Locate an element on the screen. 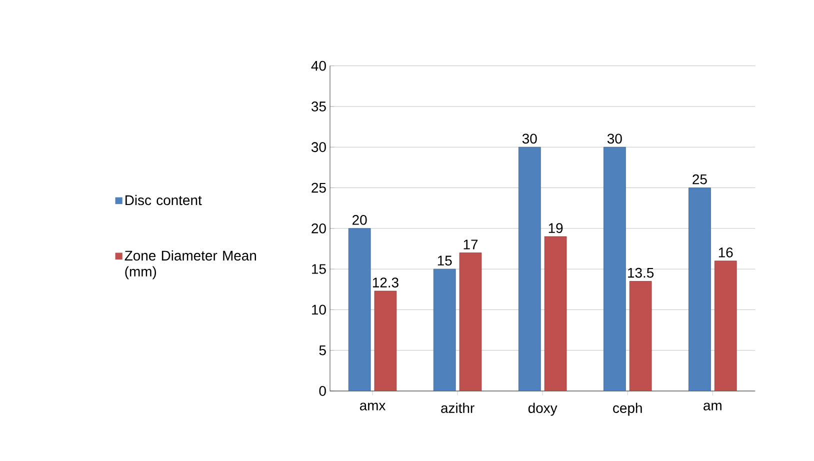 The height and width of the screenshot is (461, 814). x-tick-label: azithr is located at coordinates (457, 408).